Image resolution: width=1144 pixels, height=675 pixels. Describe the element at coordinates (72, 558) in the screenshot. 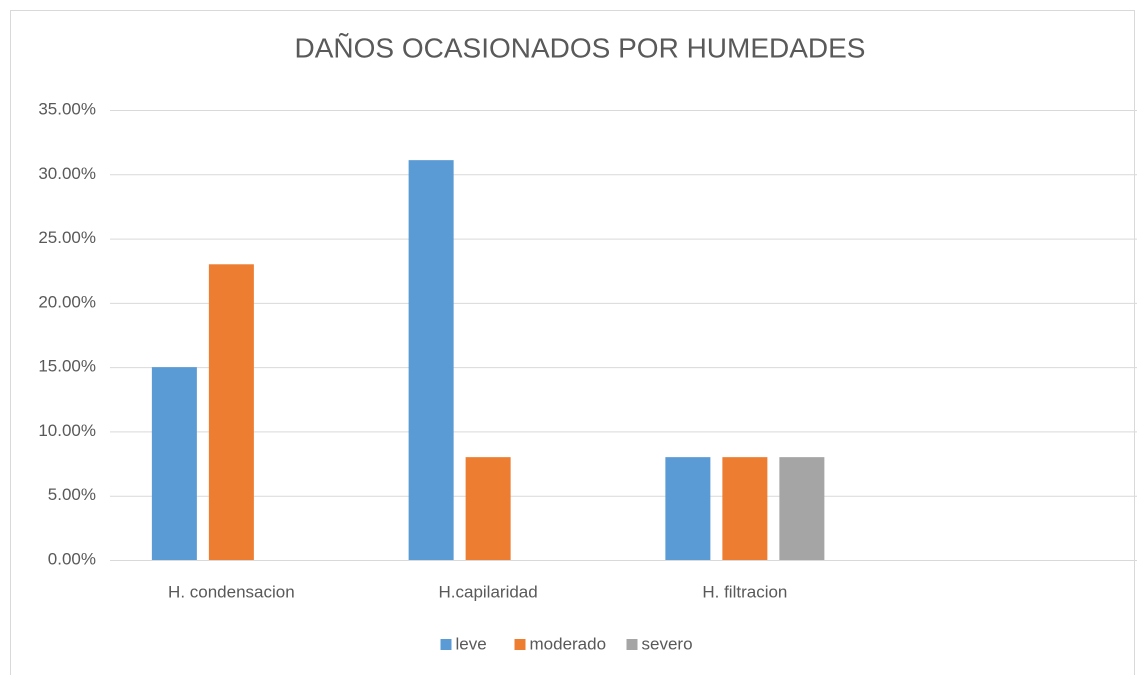

I see `y-tick-label: 0.00%` at that location.